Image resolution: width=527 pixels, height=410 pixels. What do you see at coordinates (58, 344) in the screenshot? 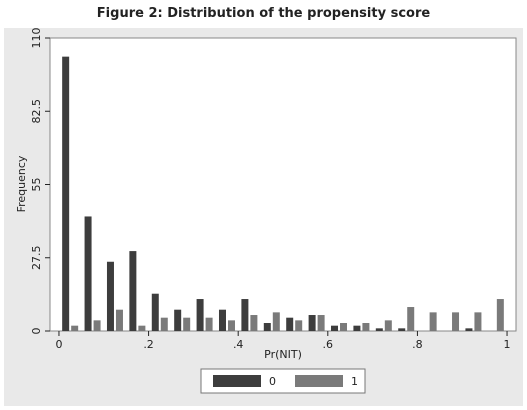
I see `x-tick-label: 0` at bounding box center [58, 344].